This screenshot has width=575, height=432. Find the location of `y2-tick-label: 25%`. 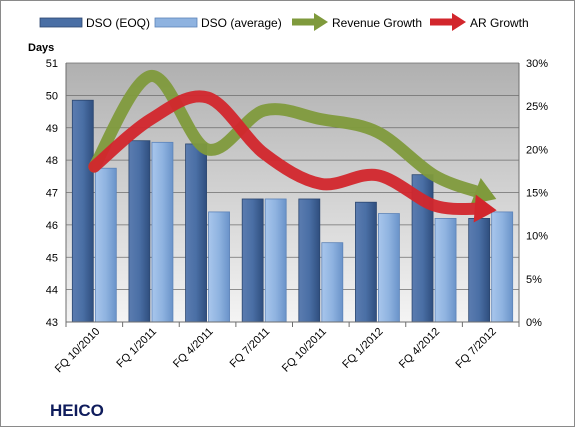

y2-tick-label: 25% is located at coordinates (537, 107).